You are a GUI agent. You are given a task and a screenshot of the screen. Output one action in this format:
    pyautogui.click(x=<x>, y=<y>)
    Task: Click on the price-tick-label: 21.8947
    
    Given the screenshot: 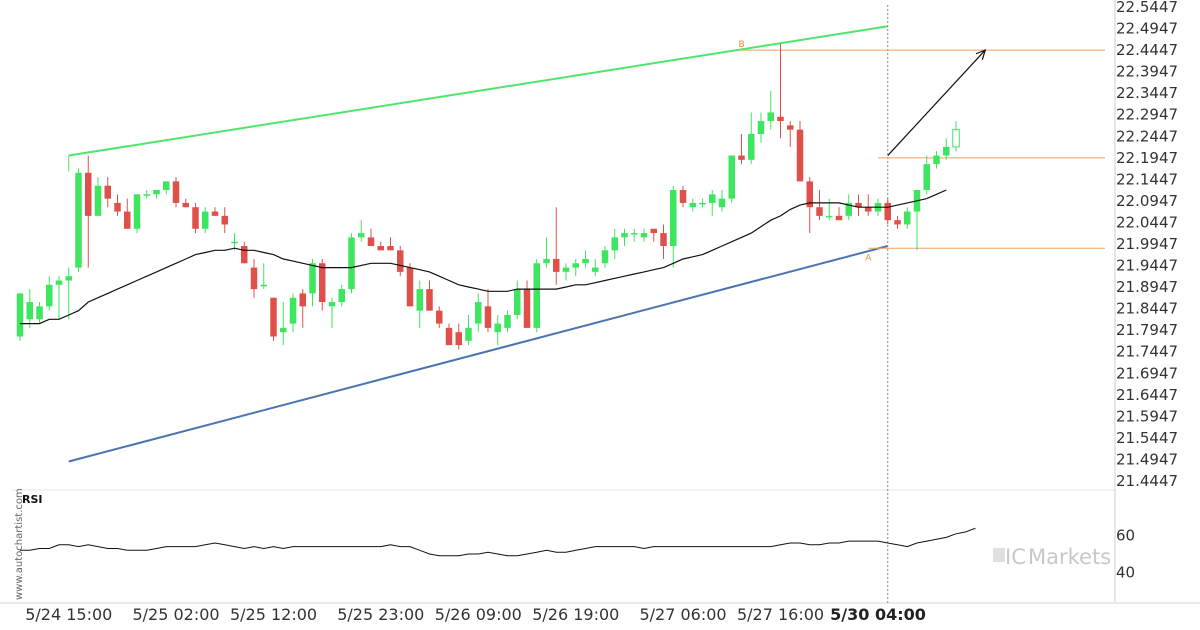 What is the action you would take?
    pyautogui.click(x=1147, y=287)
    